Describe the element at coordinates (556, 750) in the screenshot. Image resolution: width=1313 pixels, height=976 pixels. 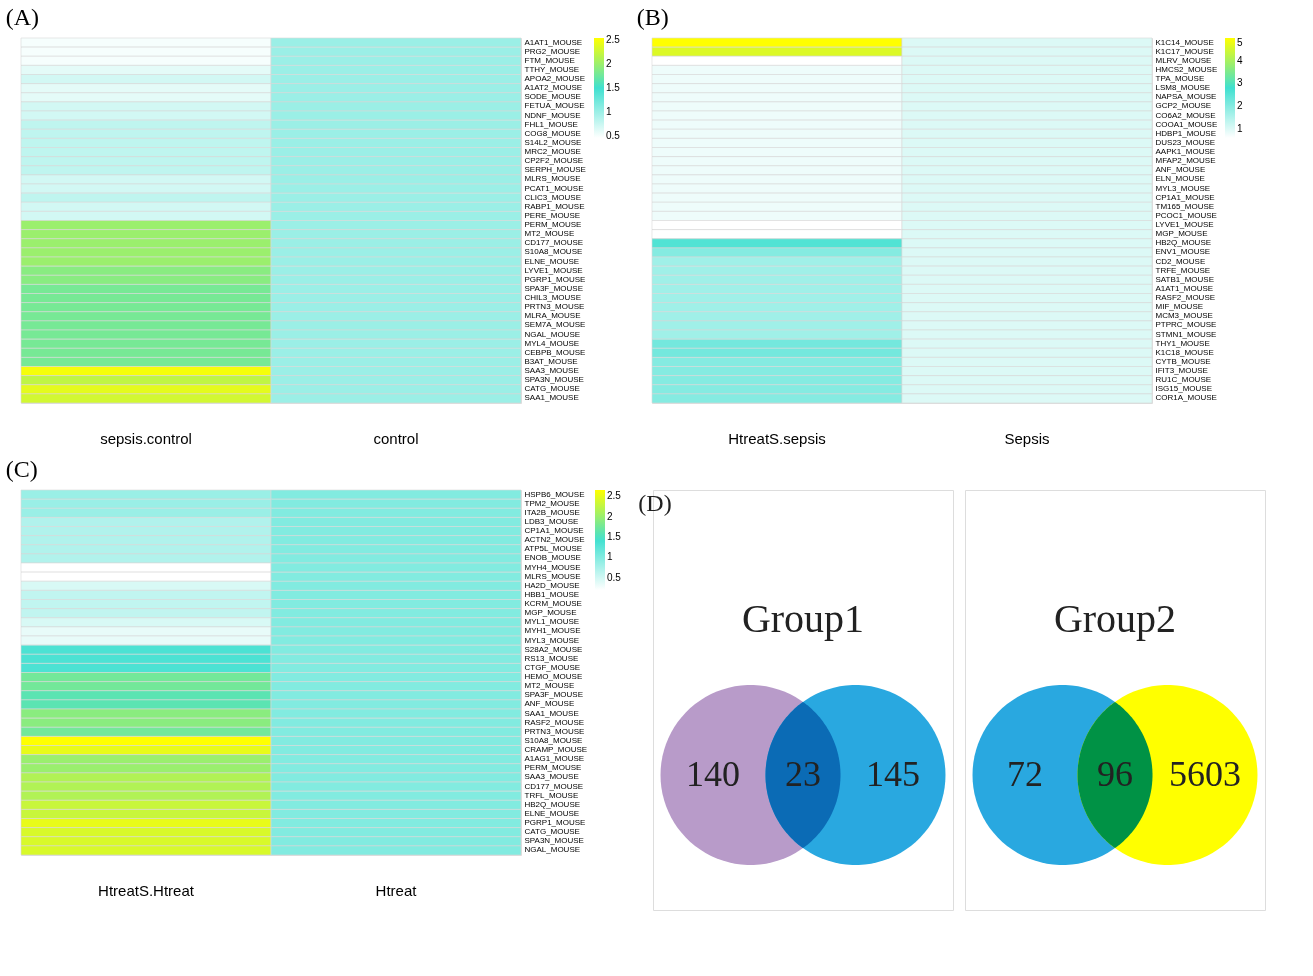
I see `y-tick-label: CRAMP_MOUSE` at that location.